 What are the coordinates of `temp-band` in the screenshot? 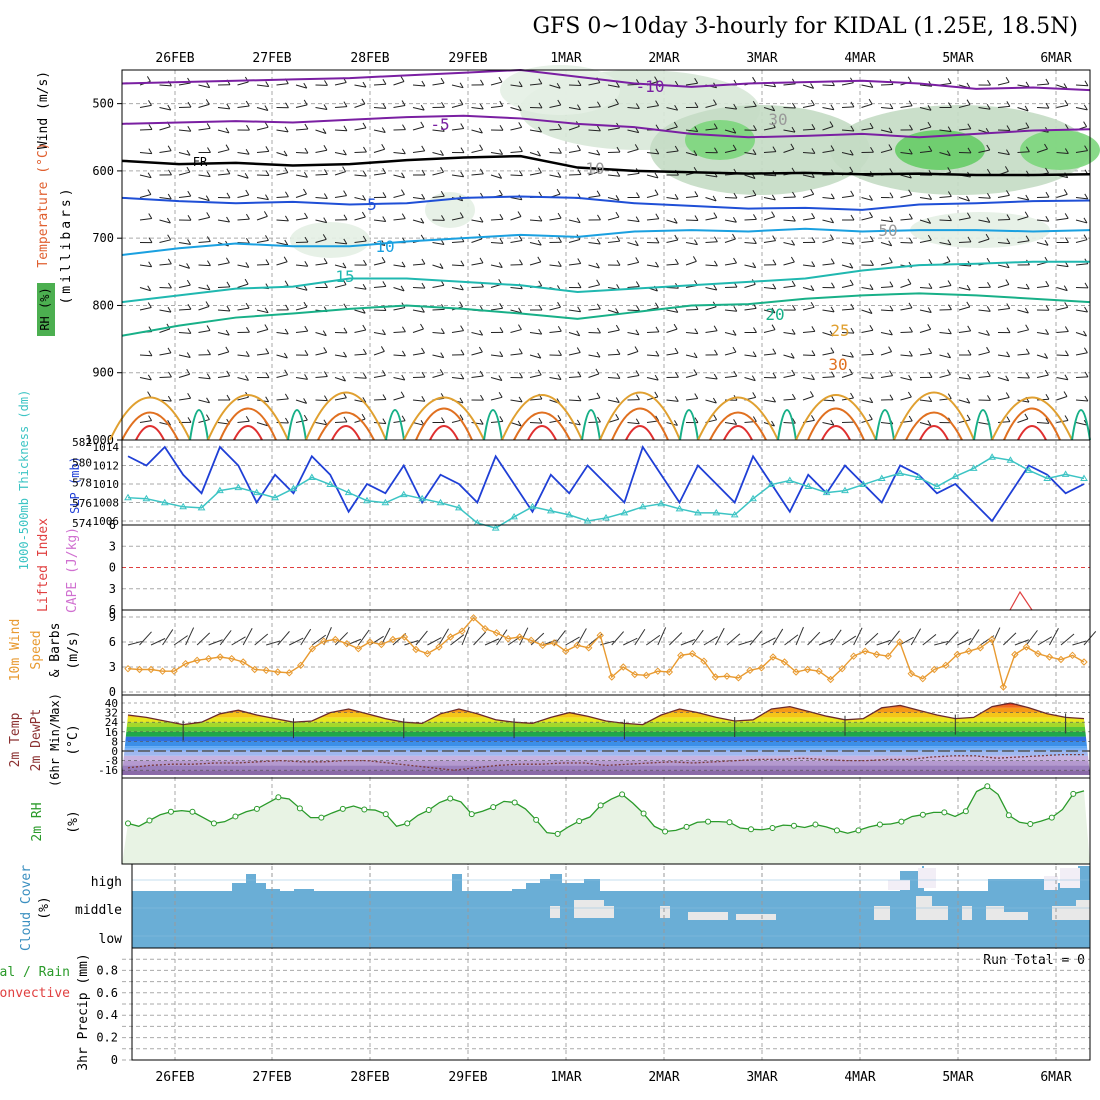 It's located at (606, 749).